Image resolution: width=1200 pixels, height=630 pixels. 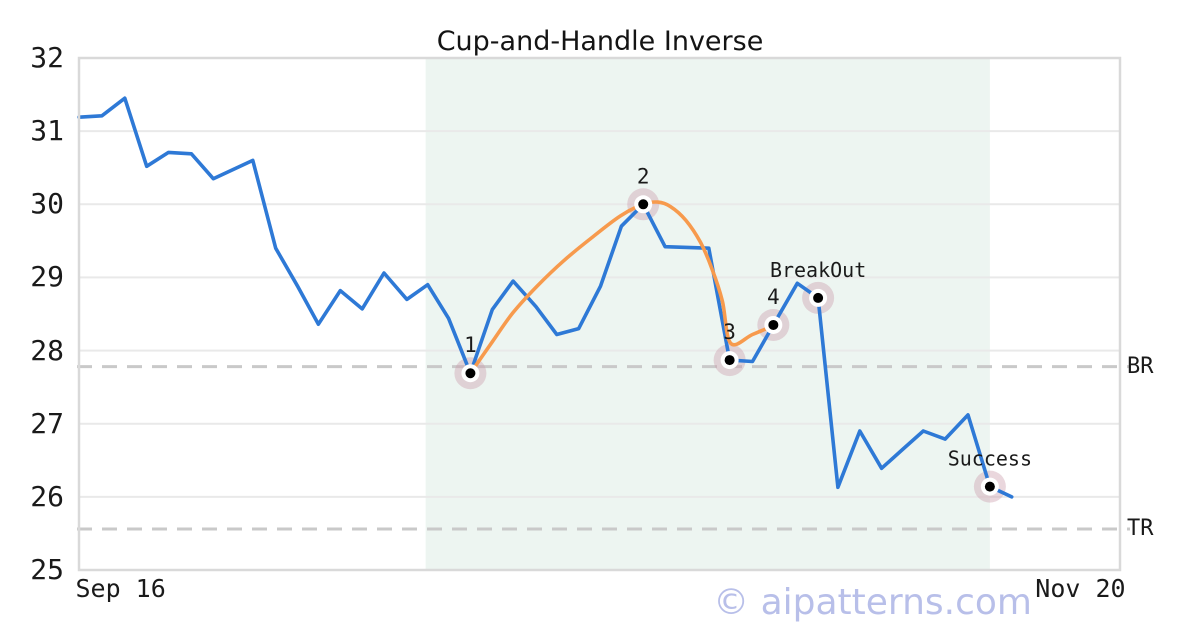 What do you see at coordinates (990, 459) in the screenshot?
I see `marker-label: Success` at bounding box center [990, 459].